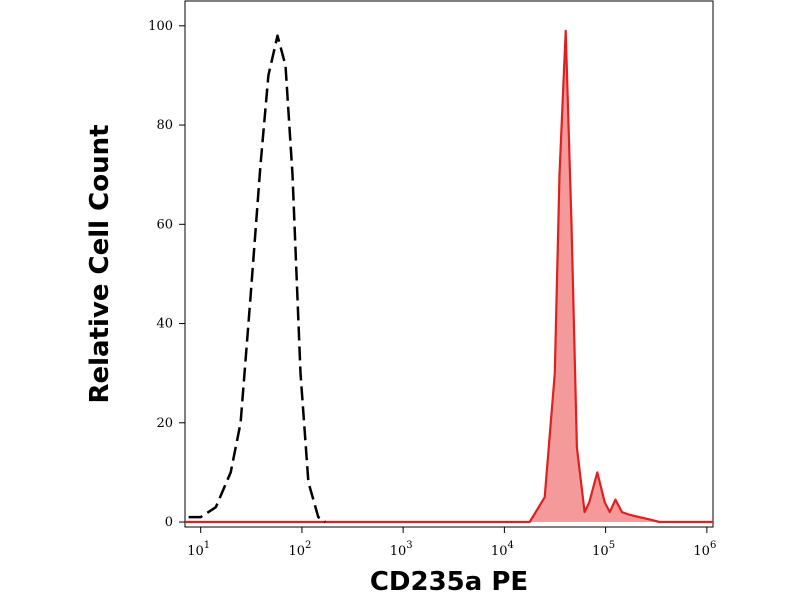 The height and width of the screenshot is (600, 800). Describe the element at coordinates (164, 224) in the screenshot. I see `y-tick-label: 60` at that location.